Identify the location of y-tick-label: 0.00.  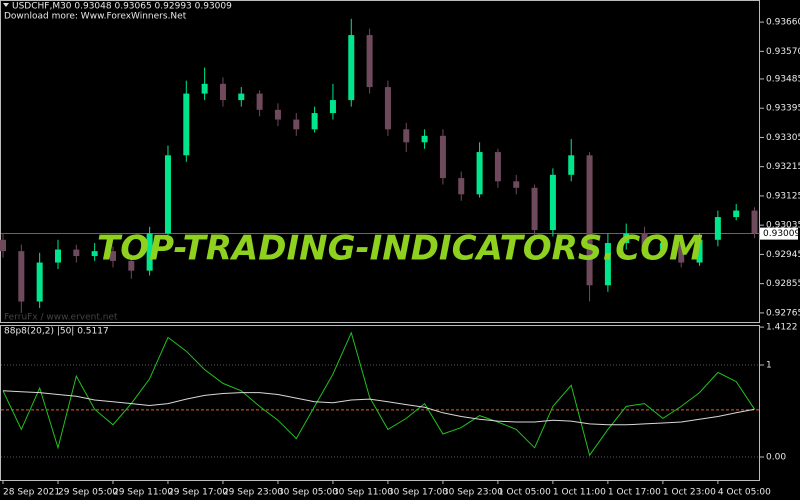
(776, 458).